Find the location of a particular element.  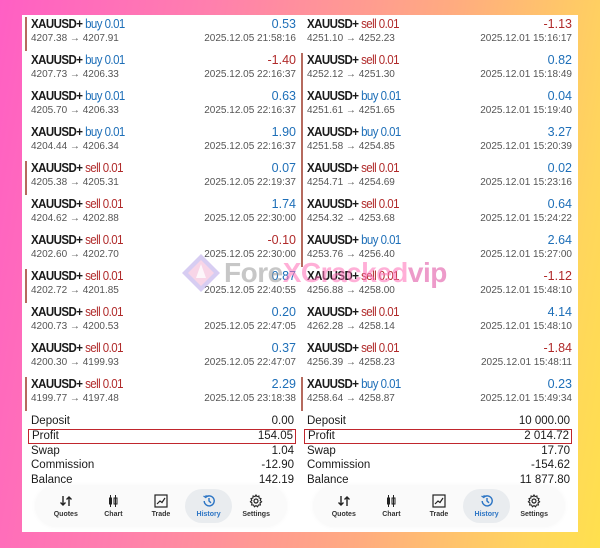

trade-profit: -1.84 is located at coordinates (558, 348).